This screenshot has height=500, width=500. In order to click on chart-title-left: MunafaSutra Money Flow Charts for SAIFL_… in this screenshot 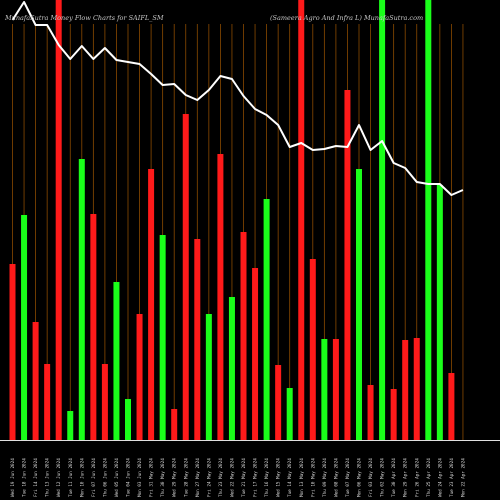, I will do `click(84, 18)`.